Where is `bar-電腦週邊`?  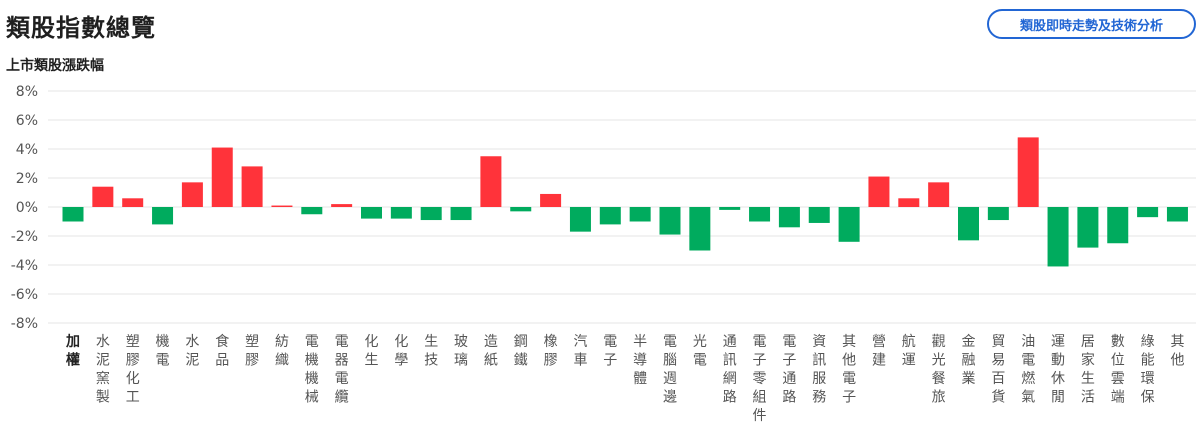 bar-電腦週邊 is located at coordinates (670, 221).